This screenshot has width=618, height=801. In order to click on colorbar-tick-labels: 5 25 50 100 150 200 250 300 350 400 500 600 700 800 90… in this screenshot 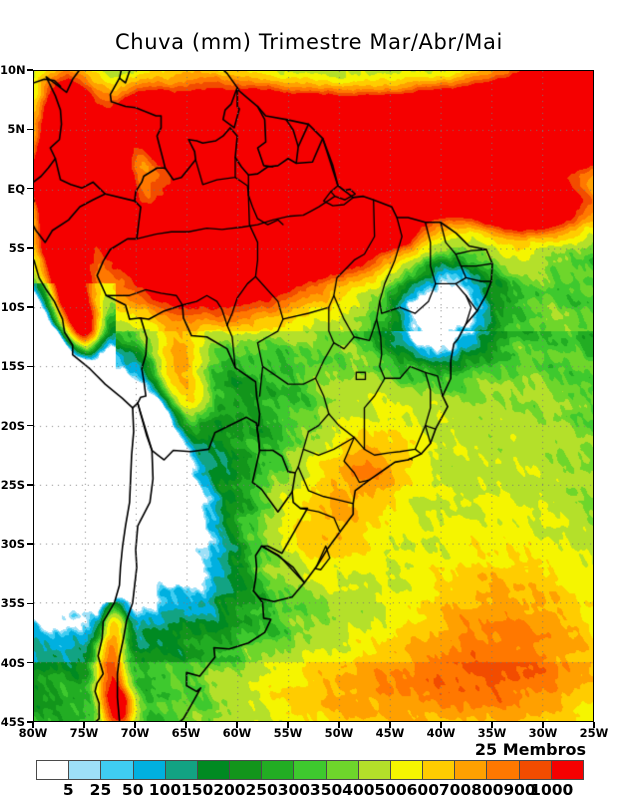, I will do `click(310, 791)`.